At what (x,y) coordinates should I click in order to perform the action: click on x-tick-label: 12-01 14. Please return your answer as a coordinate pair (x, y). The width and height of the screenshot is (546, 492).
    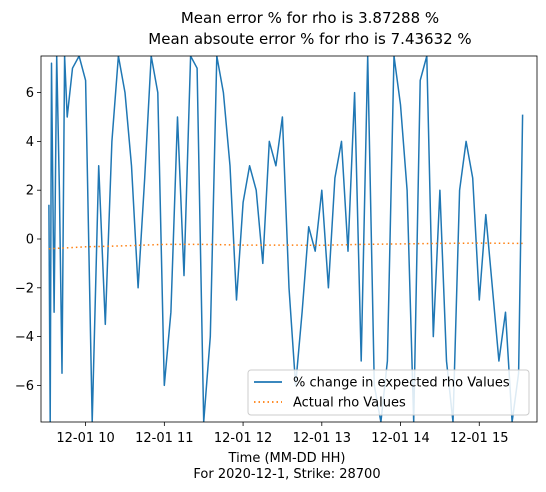
    Looking at the image, I should click on (400, 438).